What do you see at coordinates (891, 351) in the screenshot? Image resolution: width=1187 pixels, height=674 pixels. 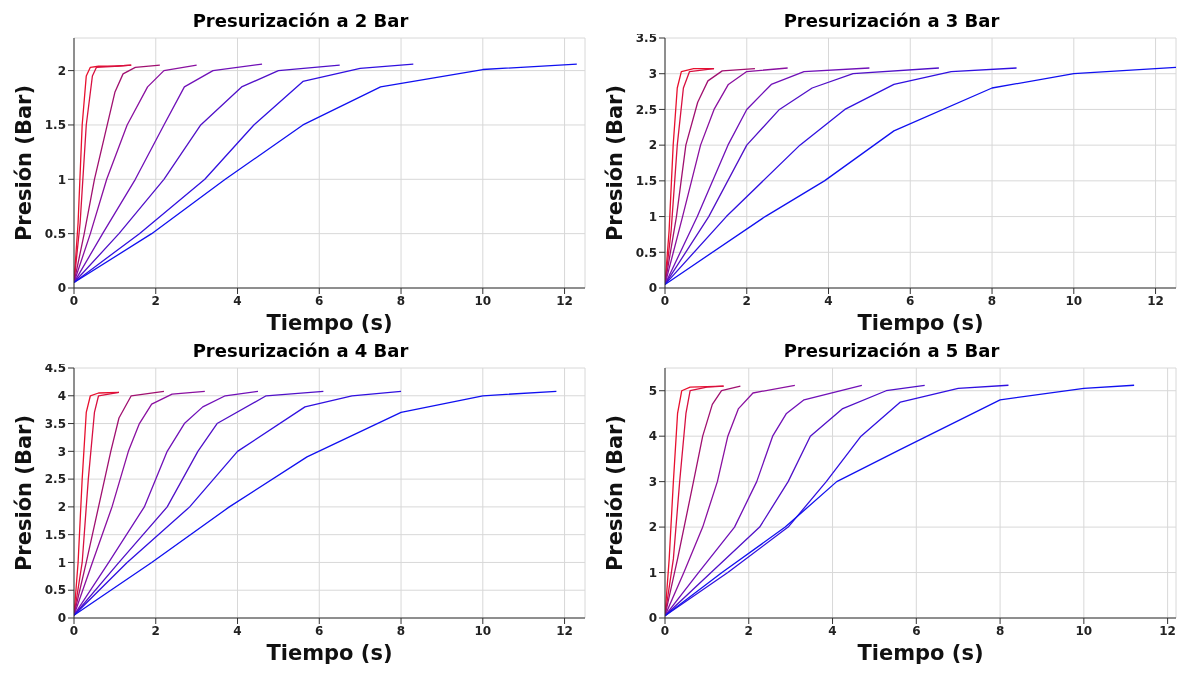 I see `chart-title: Presurización a 5 Bar` at bounding box center [891, 351].